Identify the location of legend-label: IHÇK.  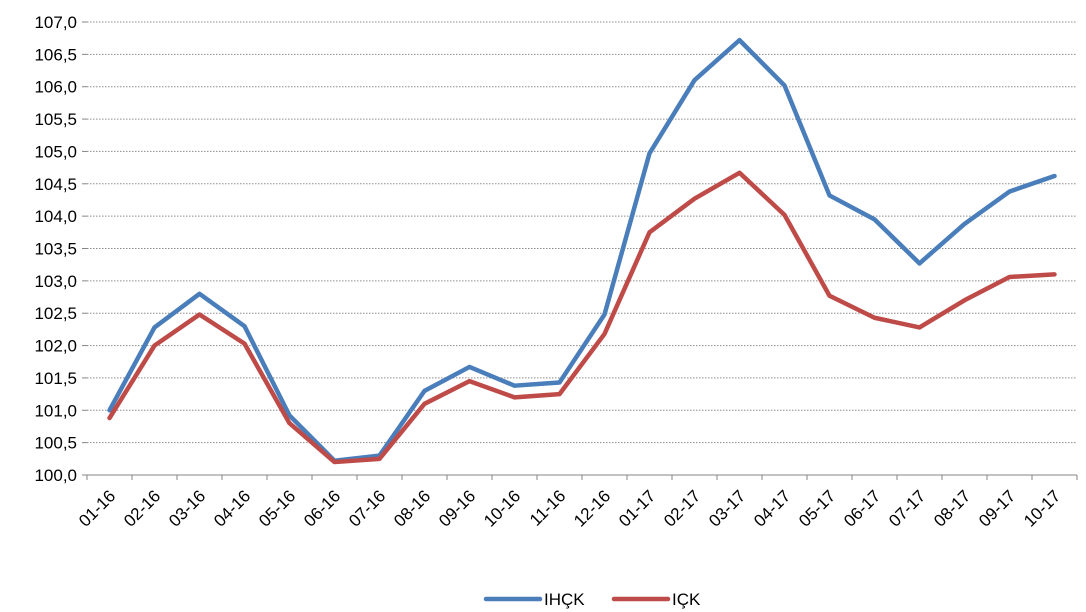
(564, 599).